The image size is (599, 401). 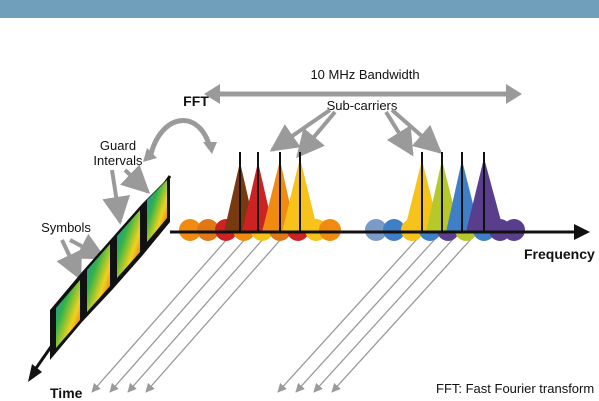 What do you see at coordinates (299, 9) in the screenshot?
I see `header-band` at bounding box center [299, 9].